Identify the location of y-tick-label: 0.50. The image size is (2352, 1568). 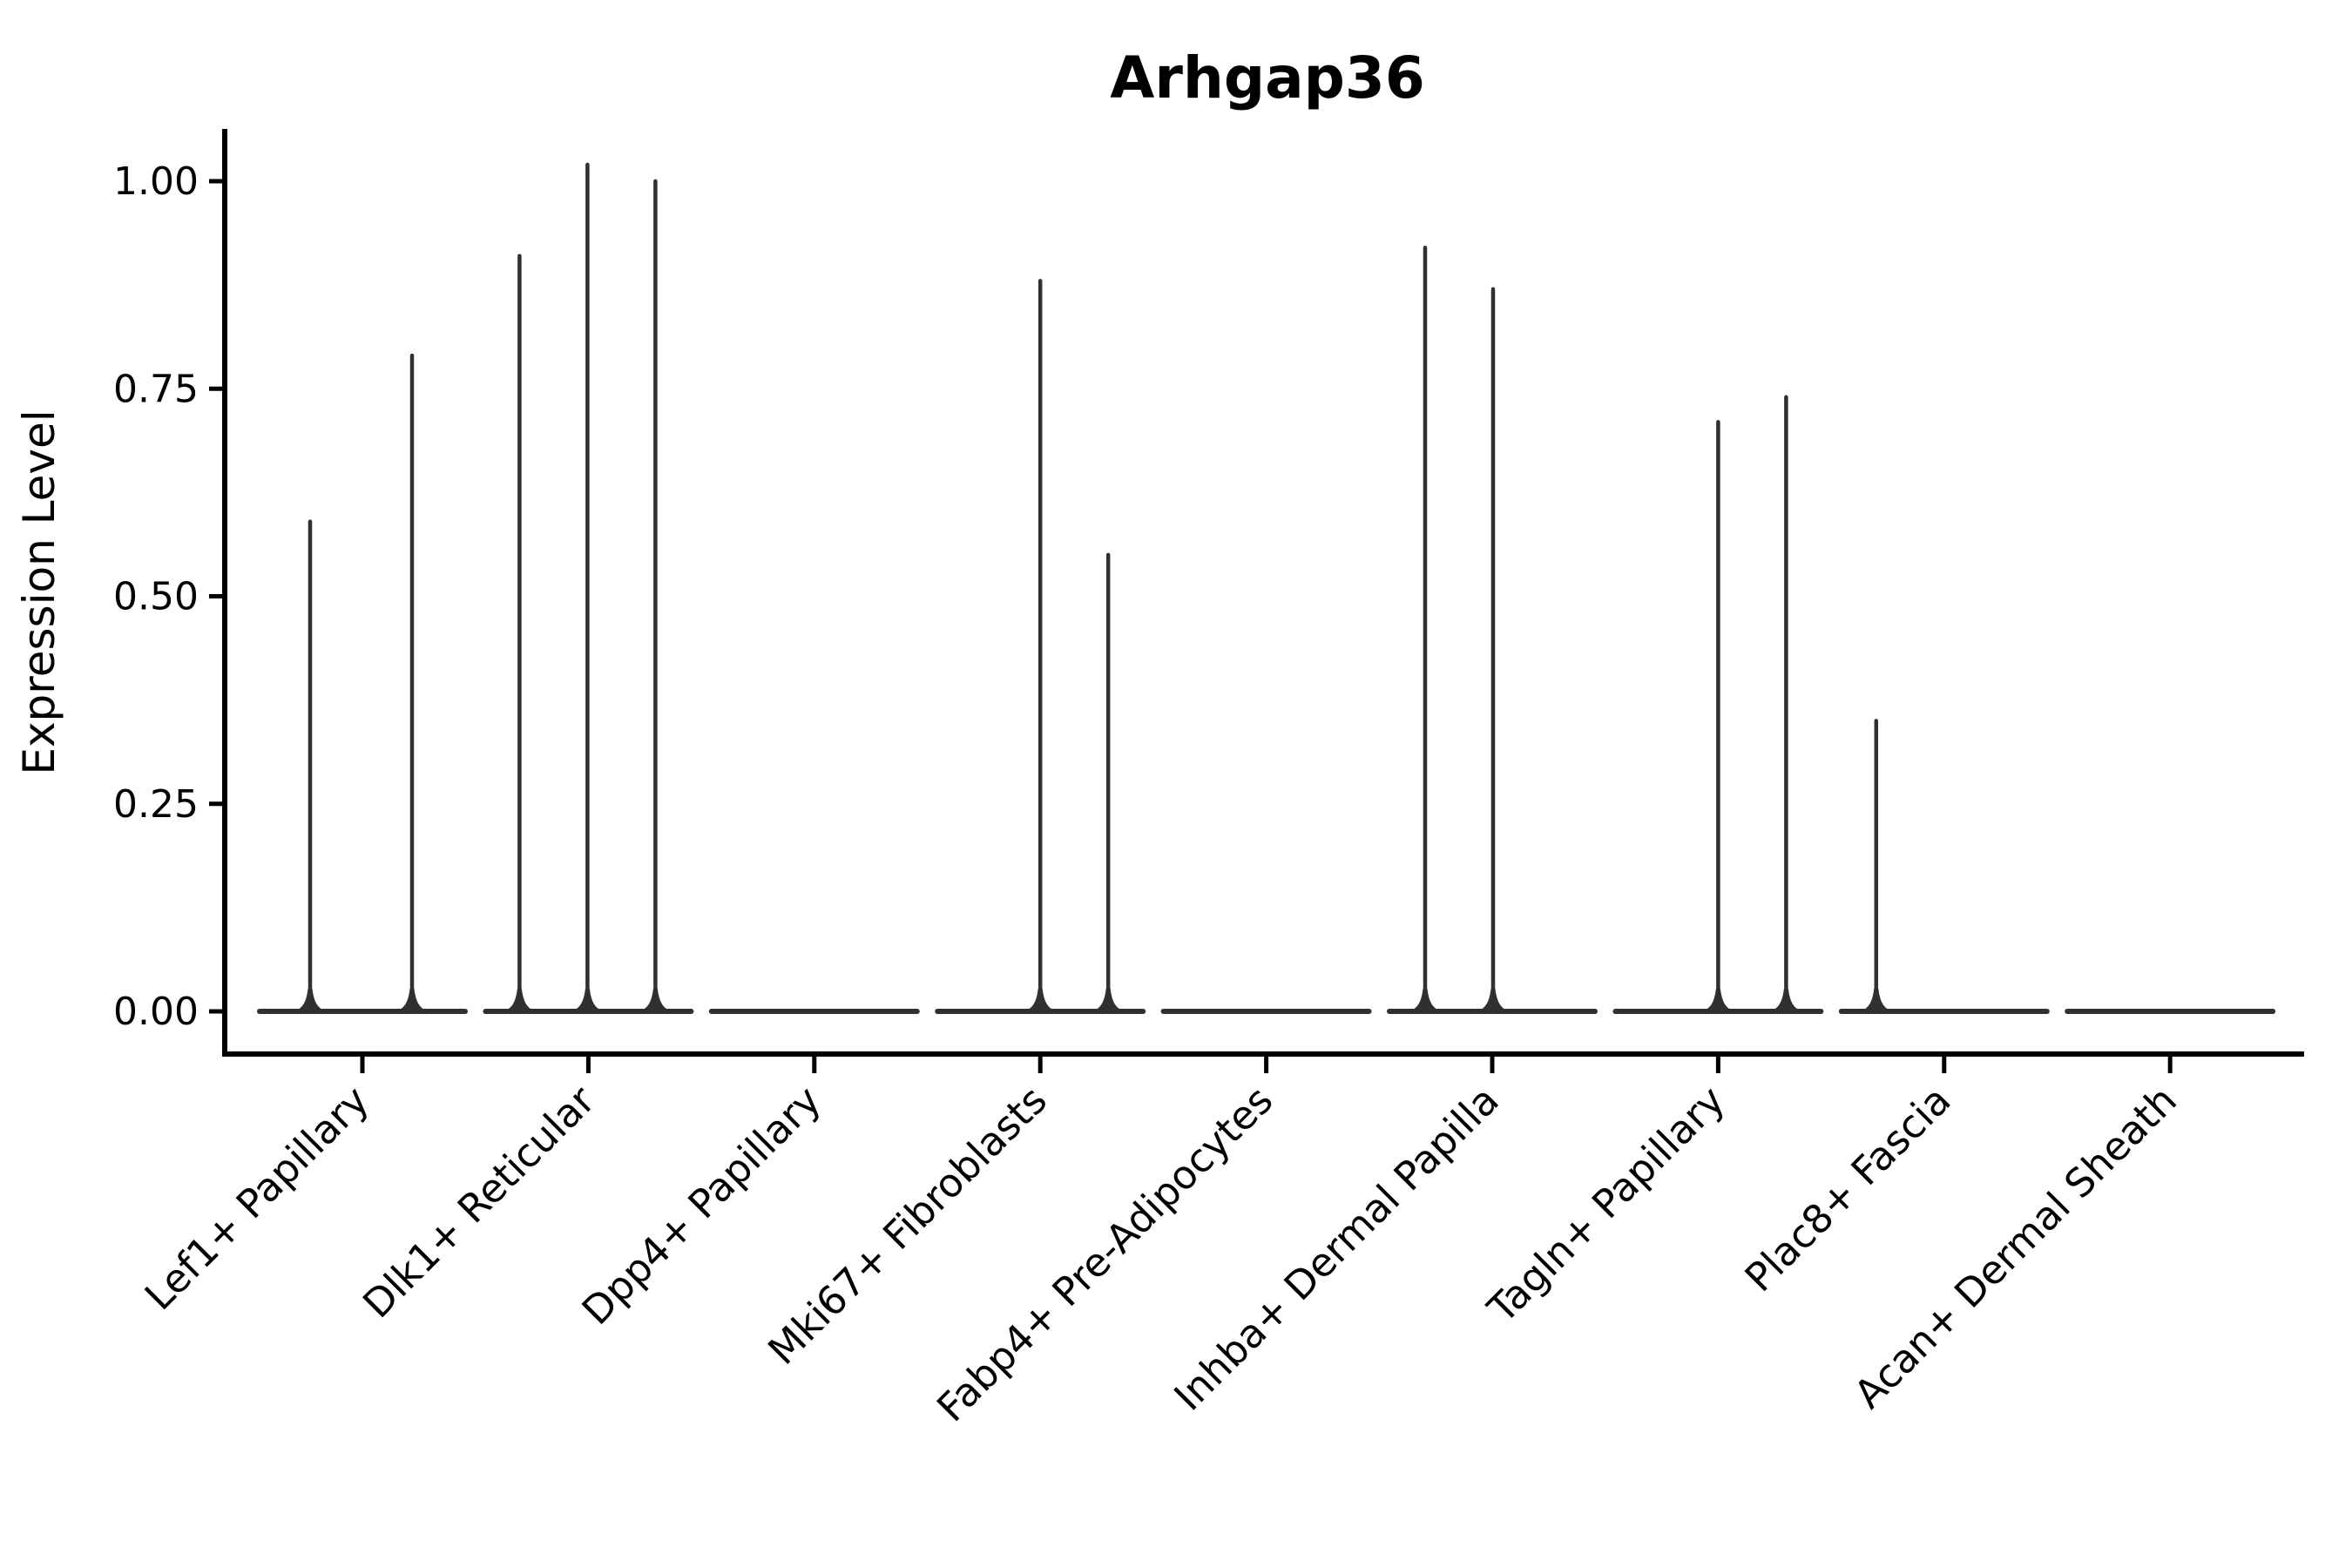
(156, 597).